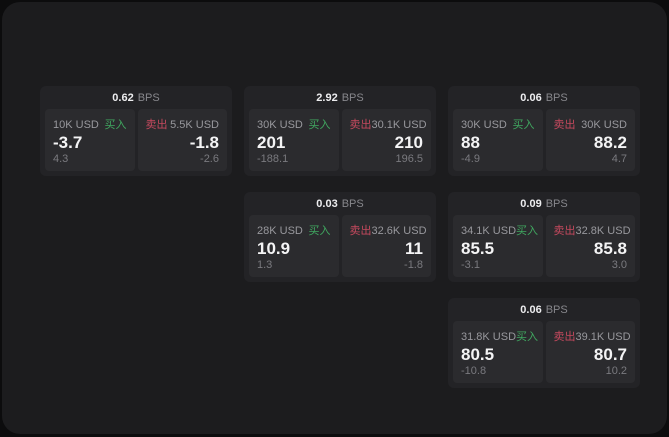 This screenshot has height=437, width=669. What do you see at coordinates (386, 246) in the screenshot?
I see `sell-panel: 卖出 32.6K USD 11 -1.8` at bounding box center [386, 246].